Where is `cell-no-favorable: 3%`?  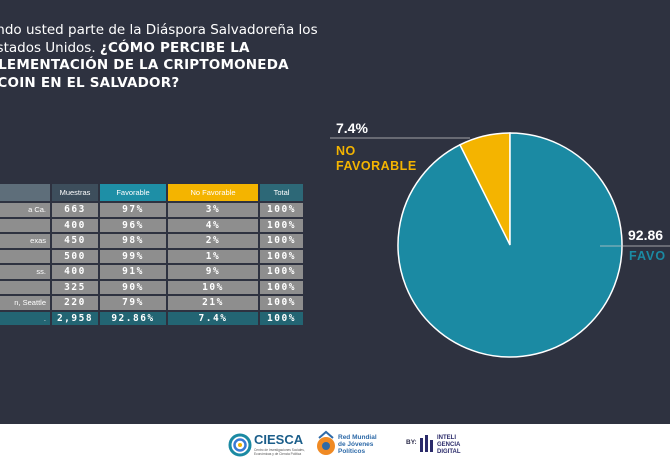
cell-no-favorable: 3% is located at coordinates (213, 210).